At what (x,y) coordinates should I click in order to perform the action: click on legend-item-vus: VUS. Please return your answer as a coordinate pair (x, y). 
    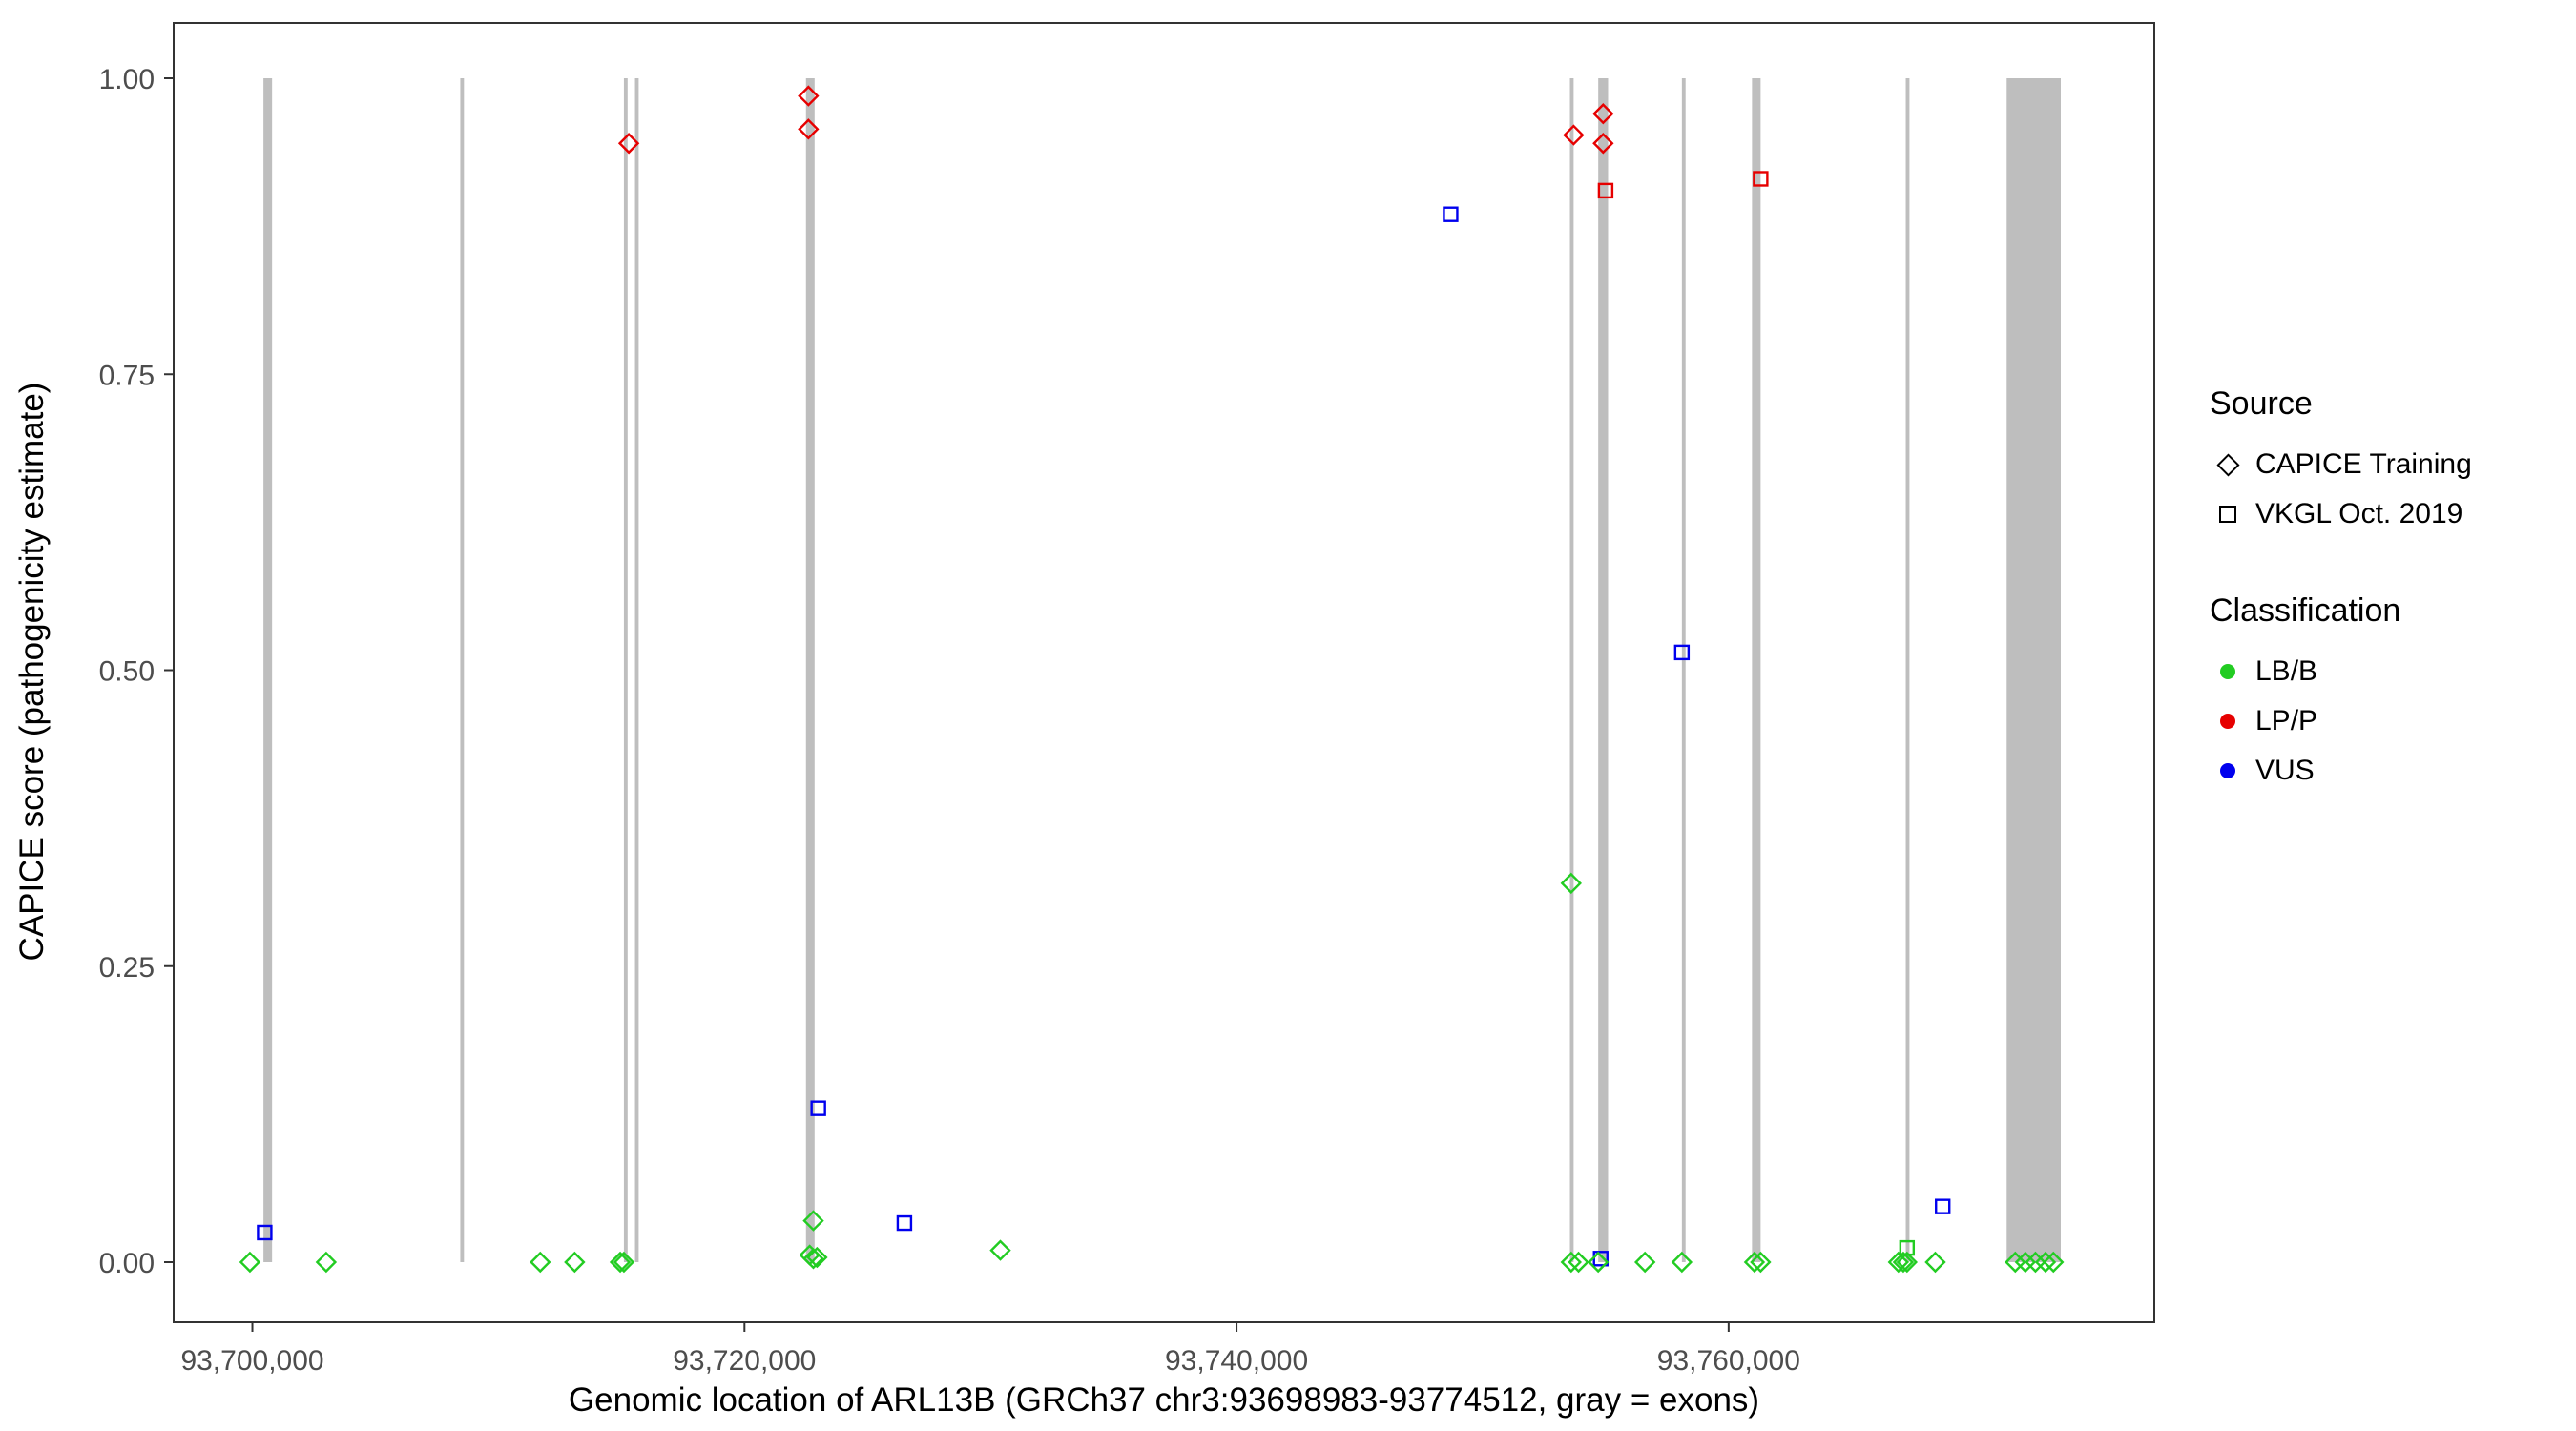
    Looking at the image, I should click on (2391, 771).